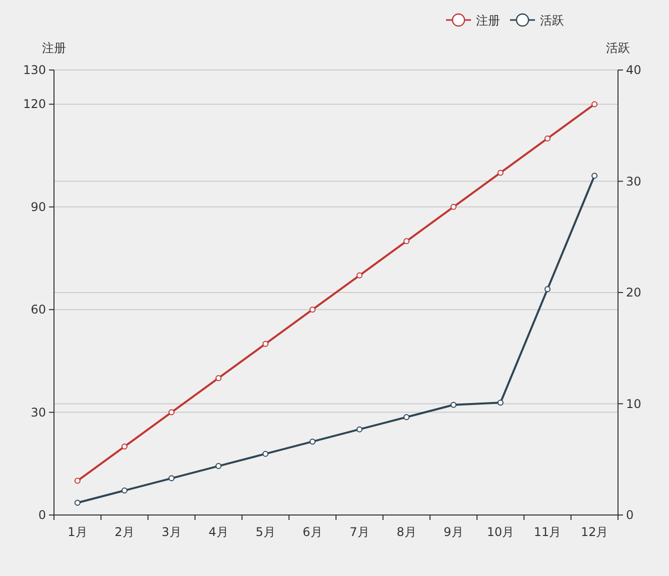  I want to click on y2-axis-title: 活跃, so click(618, 48).